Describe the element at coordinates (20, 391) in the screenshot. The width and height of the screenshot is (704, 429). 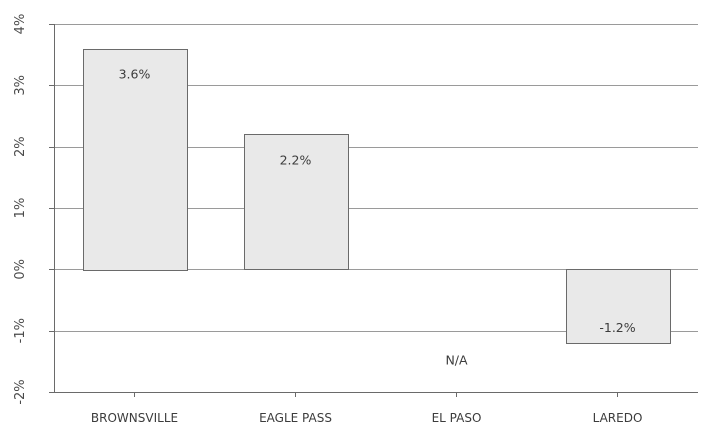
I see `y-tick-label-6: -2%` at that location.